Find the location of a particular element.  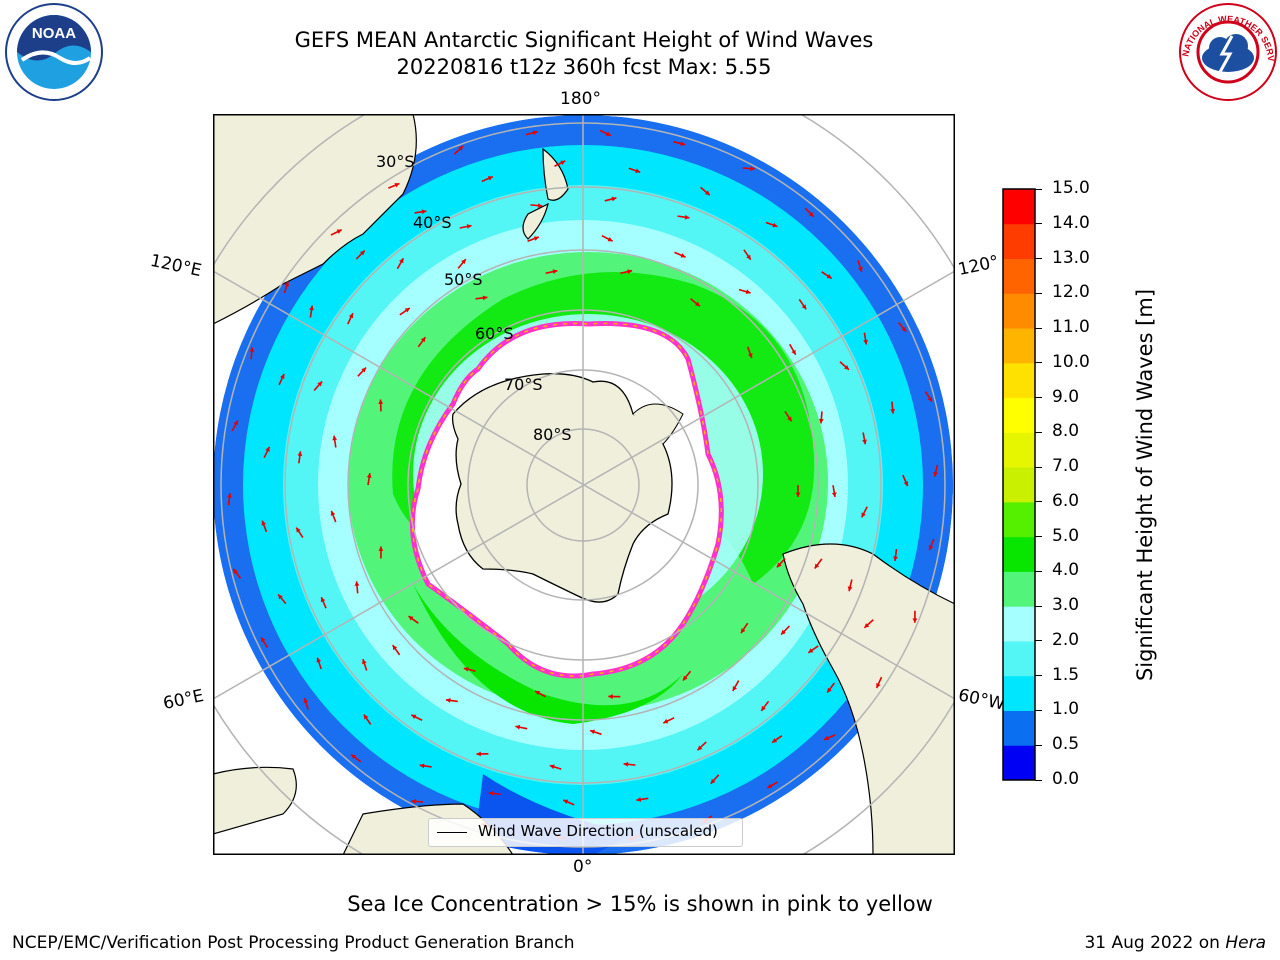

noaa-logo-text: NOAA is located at coordinates (54, 33).